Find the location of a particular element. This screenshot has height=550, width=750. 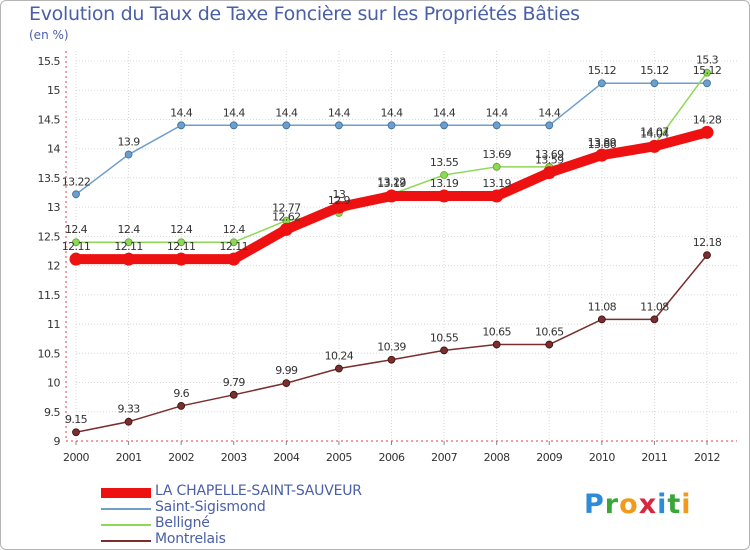

logo-letter: o is located at coordinates (629, 504).